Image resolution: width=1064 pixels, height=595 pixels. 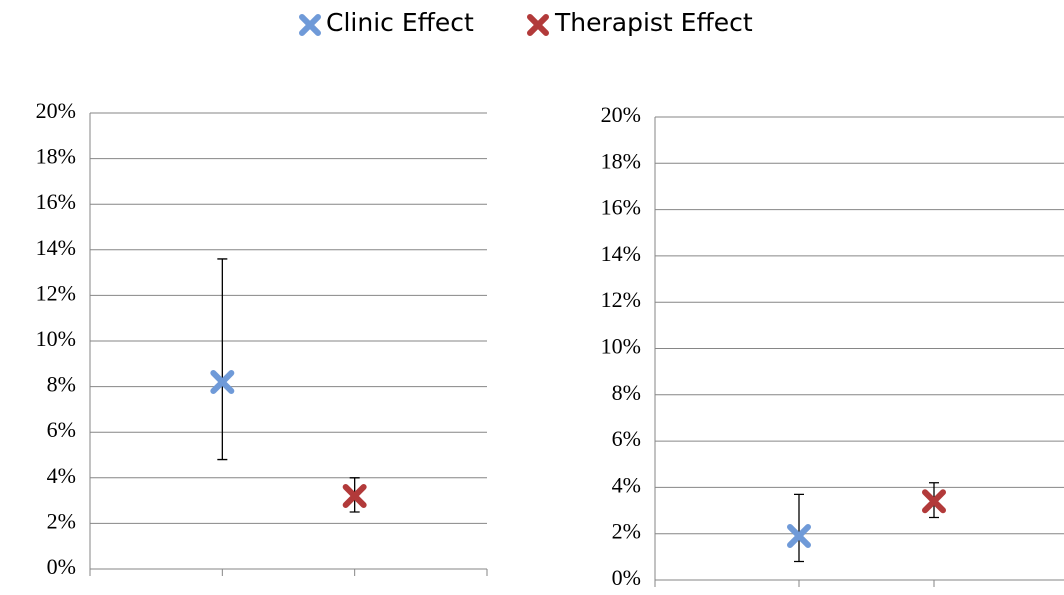 What do you see at coordinates (400, 22) in the screenshot?
I see `legend-label: Clinic Effect` at bounding box center [400, 22].